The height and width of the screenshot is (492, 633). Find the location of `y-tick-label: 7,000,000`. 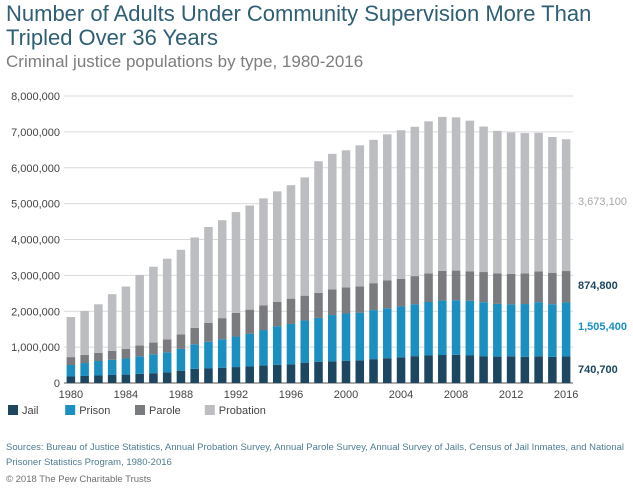

y-tick-label: 7,000,000 is located at coordinates (35, 133).